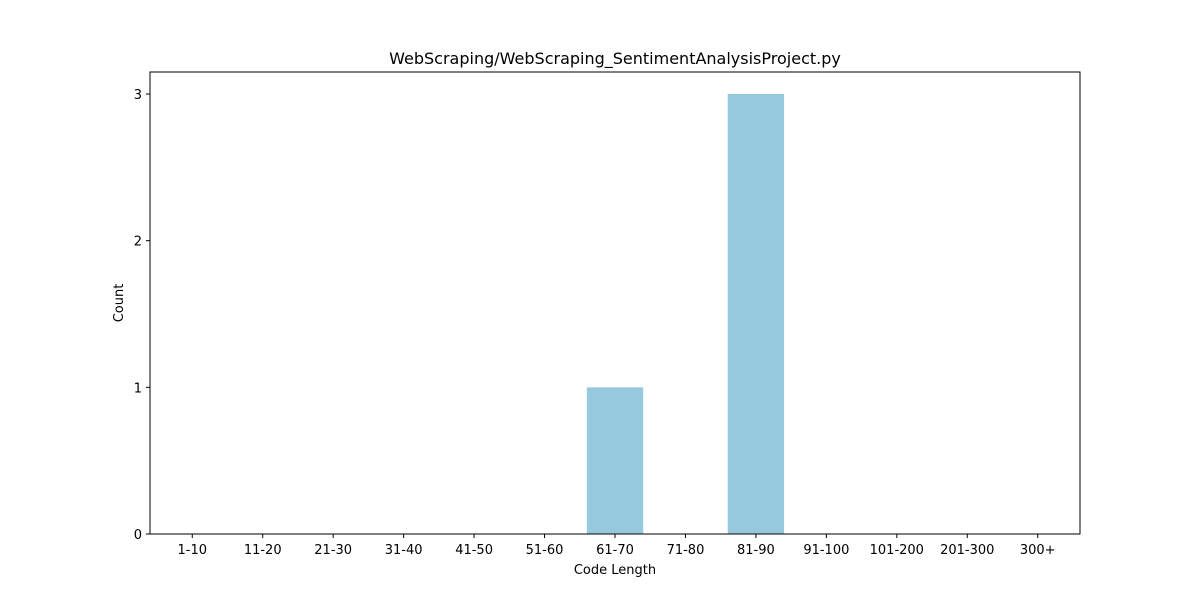 The height and width of the screenshot is (600, 1200). What do you see at coordinates (474, 550) in the screenshot?
I see `x-tick-label: 41-50` at bounding box center [474, 550].